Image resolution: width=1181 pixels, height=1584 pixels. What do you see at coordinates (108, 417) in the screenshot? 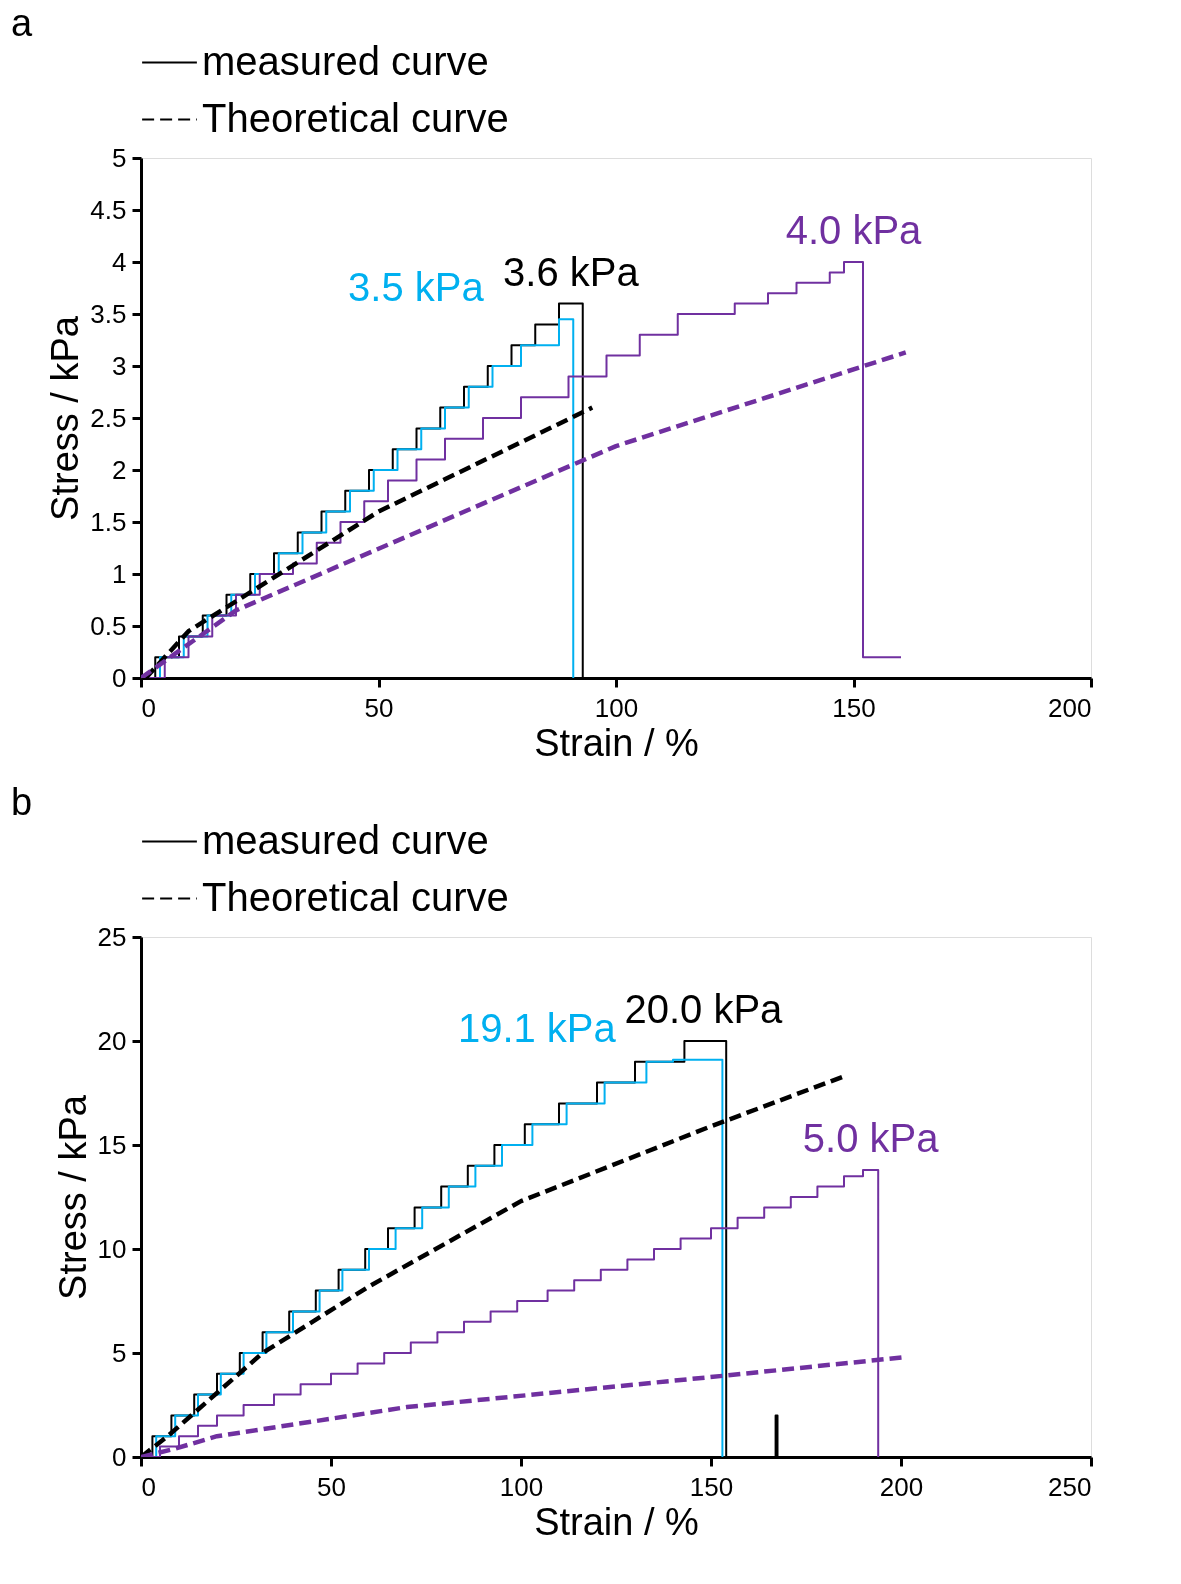
I see `y-tick-label: 2.5` at bounding box center [108, 417].